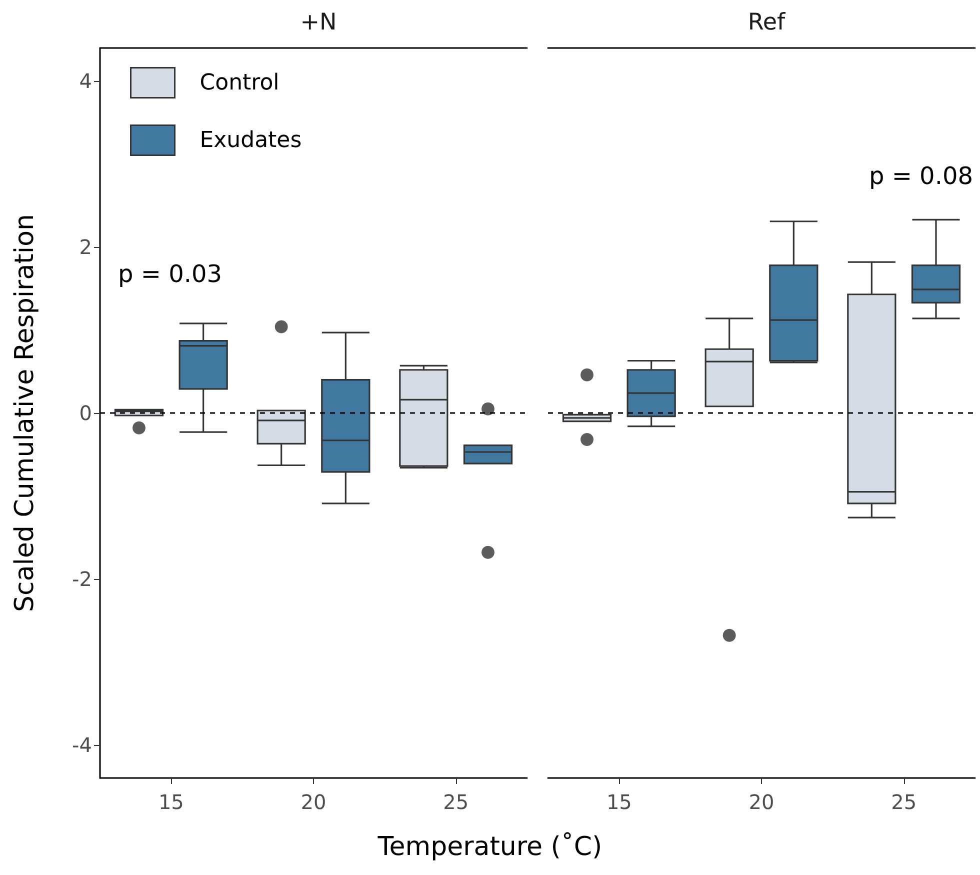 The width and height of the screenshot is (980, 875). Describe the element at coordinates (251, 140) in the screenshot. I see `legend-label: Exudates` at that location.